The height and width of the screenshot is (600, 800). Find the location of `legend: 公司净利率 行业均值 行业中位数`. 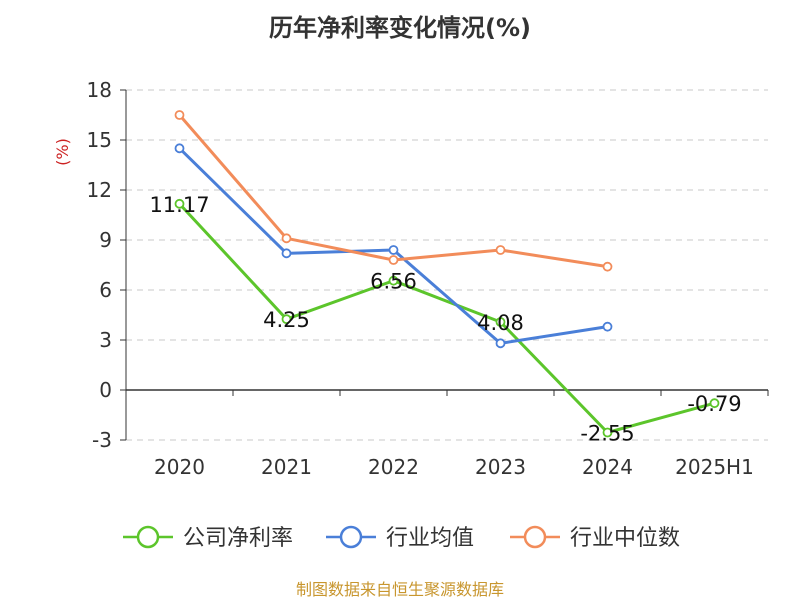

legend: 公司净利率 行业均值 行业中位数 is located at coordinates (401, 538).